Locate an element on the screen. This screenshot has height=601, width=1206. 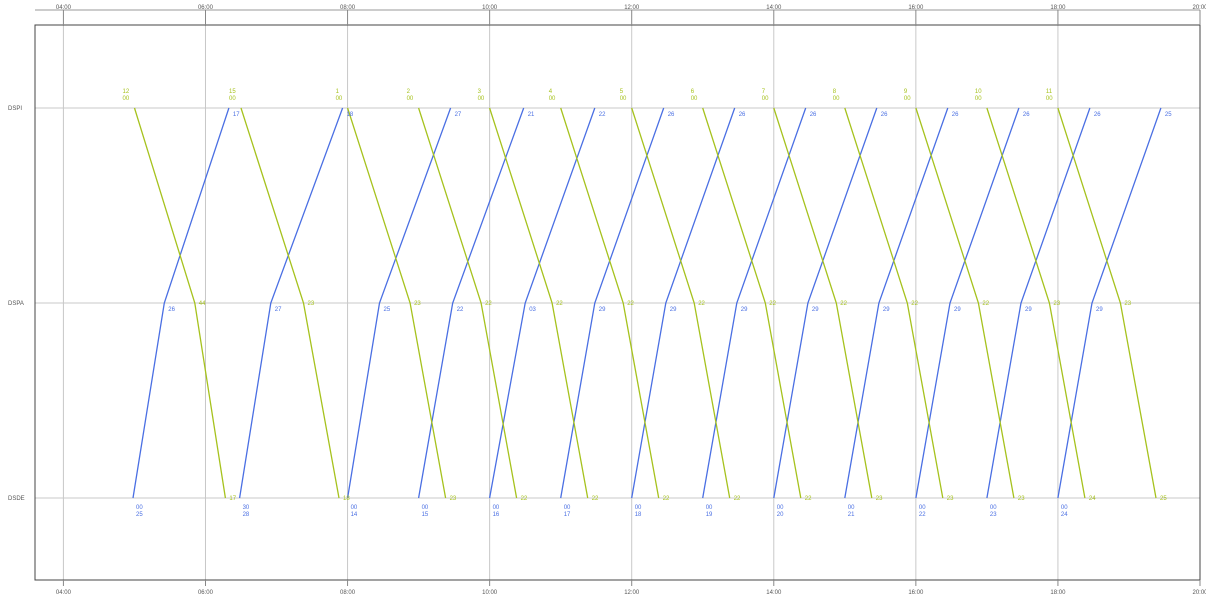
station-label: DSDE is located at coordinates (16, 499).